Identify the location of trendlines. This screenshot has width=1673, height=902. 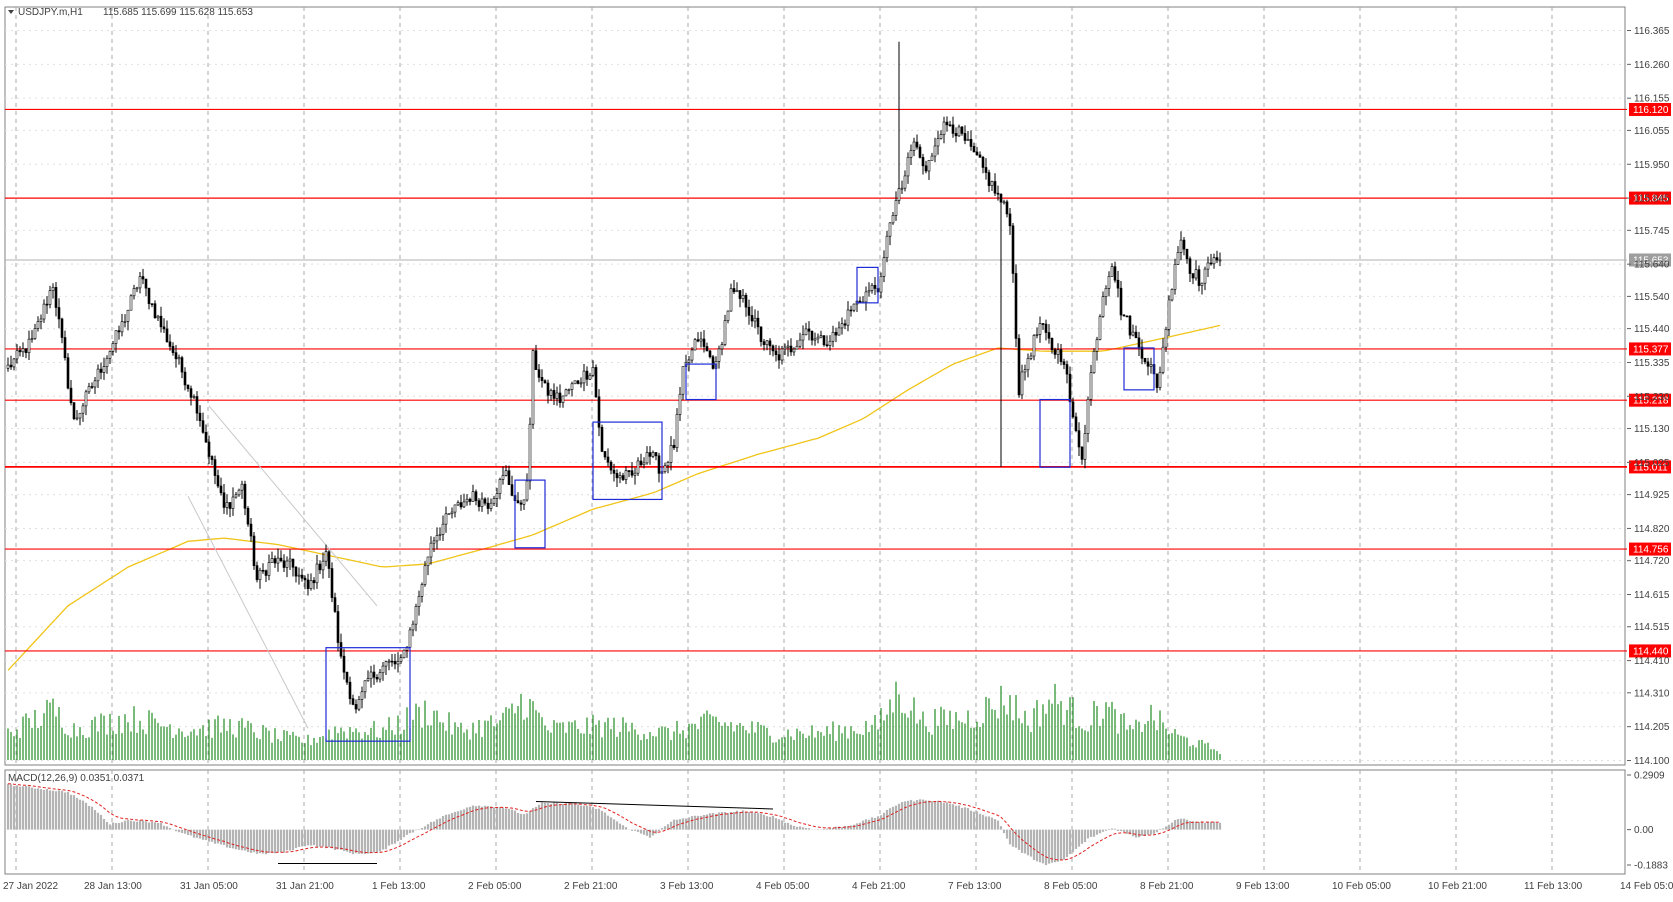
(282, 567).